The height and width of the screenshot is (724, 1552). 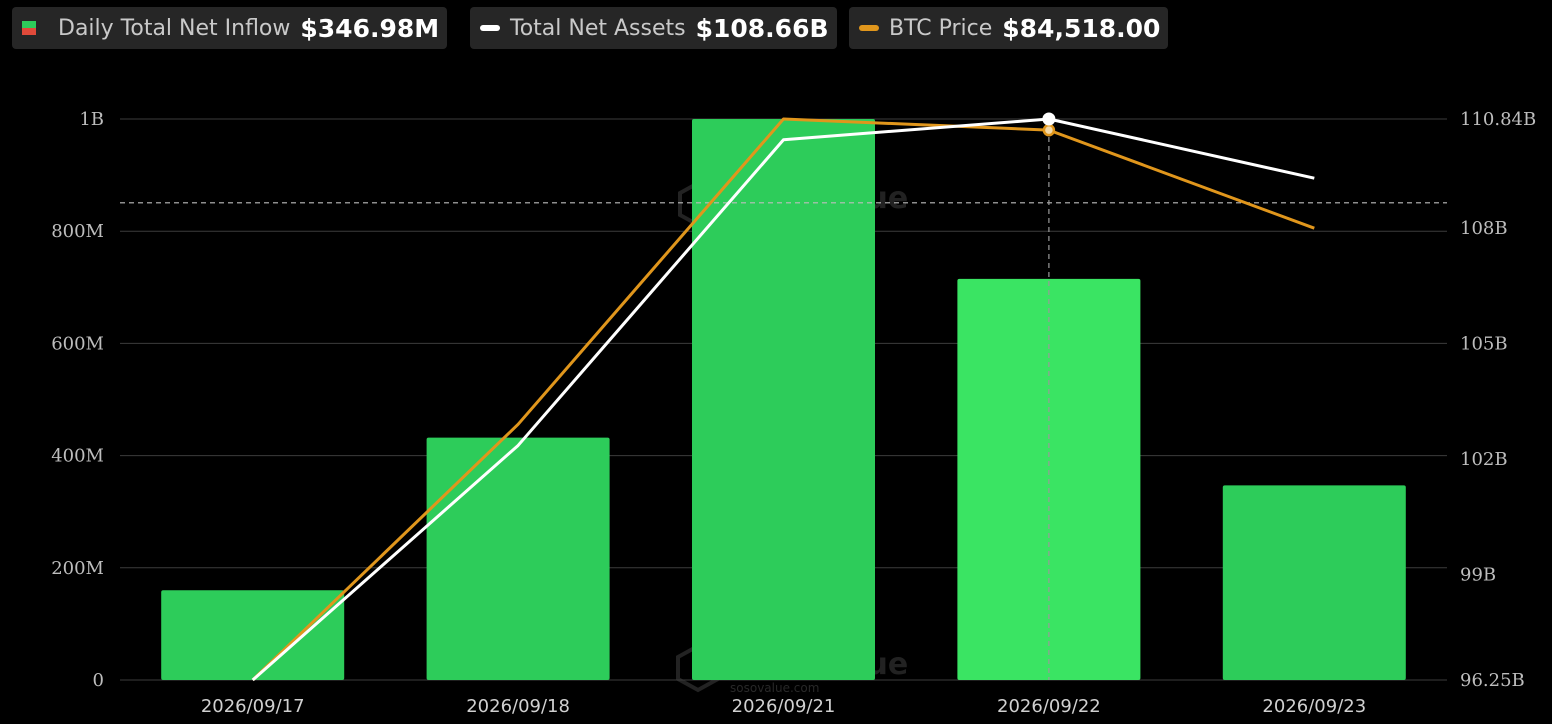 What do you see at coordinates (941, 28) in the screenshot?
I see `legend-btc-label: BTC Price` at bounding box center [941, 28].